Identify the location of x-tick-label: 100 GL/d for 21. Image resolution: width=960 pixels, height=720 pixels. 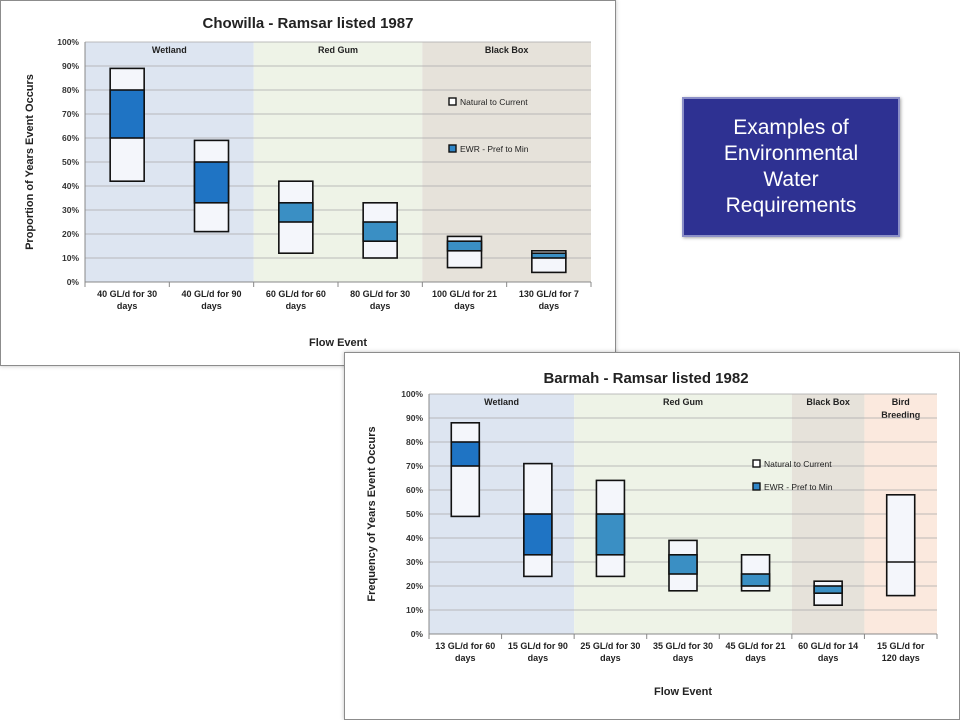
(464, 294).